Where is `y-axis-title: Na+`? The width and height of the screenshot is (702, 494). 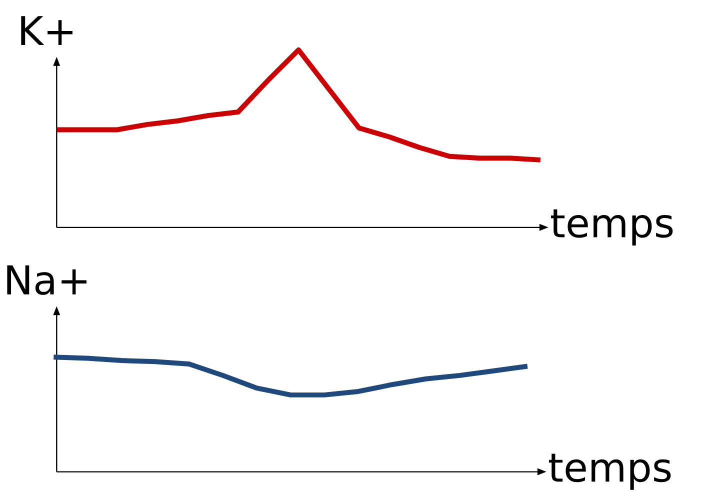 y-axis-title: Na+ is located at coordinates (46, 281).